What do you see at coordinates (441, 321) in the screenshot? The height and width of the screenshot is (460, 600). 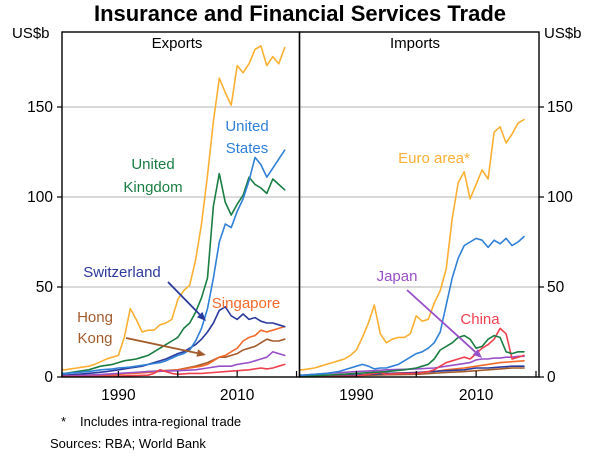 I see `leader-arrow-imports-japan-line` at bounding box center [441, 321].